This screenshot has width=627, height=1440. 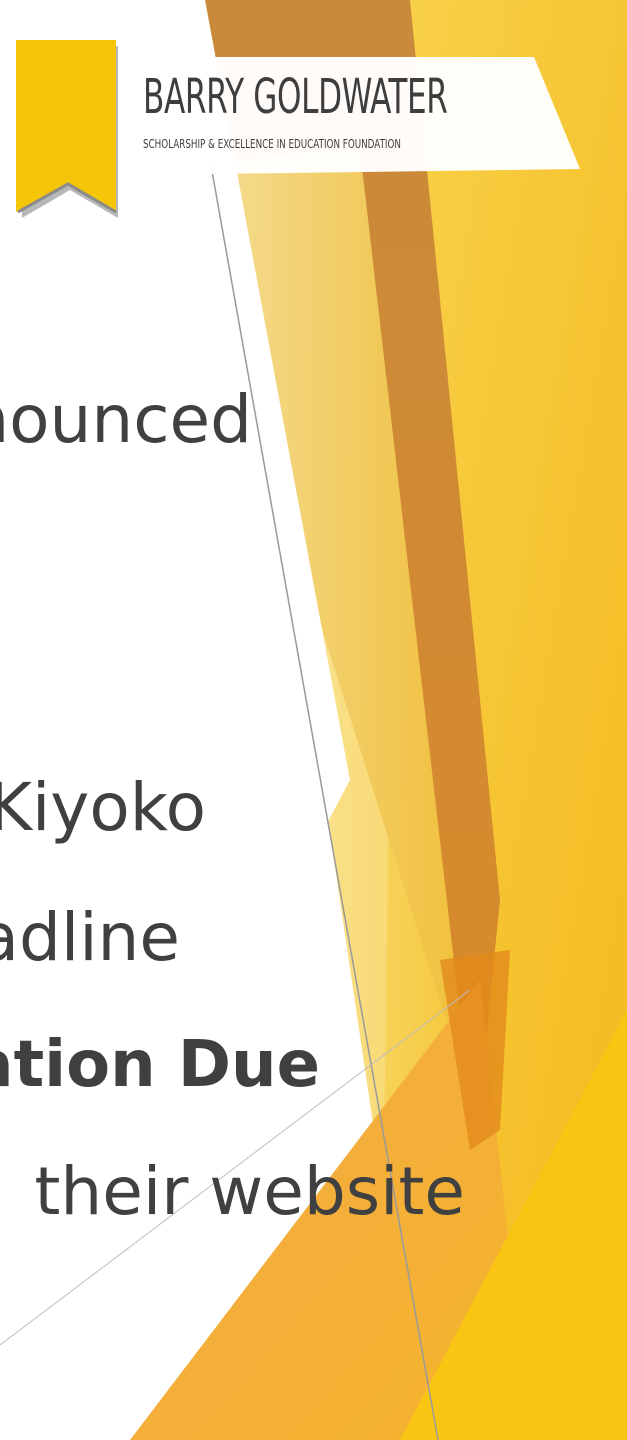 What do you see at coordinates (295, 97) in the screenshot?
I see `logo-title: BARRY GOLDWATER` at bounding box center [295, 97].